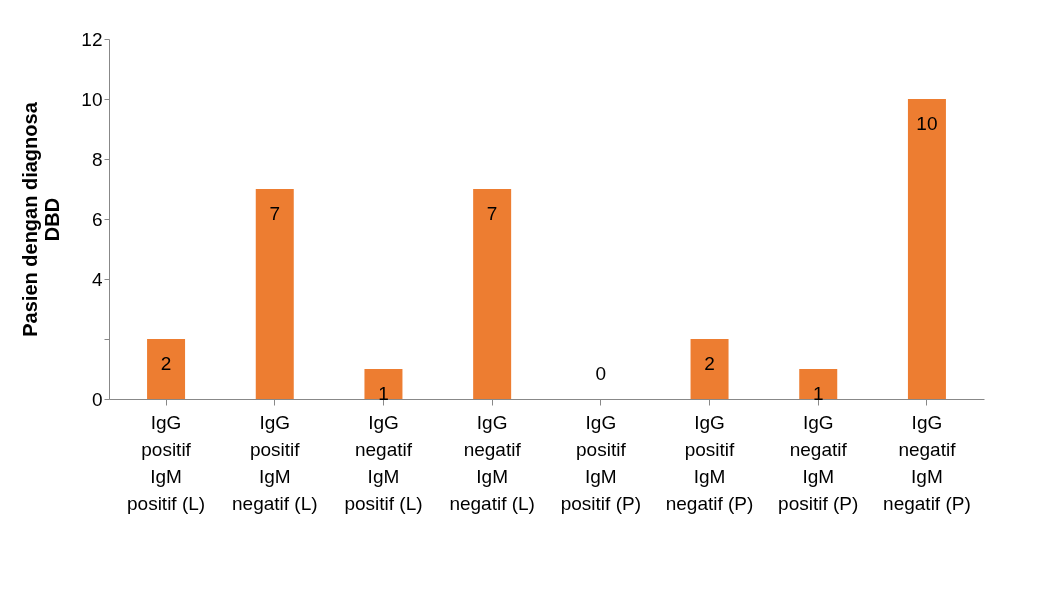  Describe the element at coordinates (41, 219) in the screenshot. I see `y-axis-title: Pasien dengan diagnosa DBD` at that location.